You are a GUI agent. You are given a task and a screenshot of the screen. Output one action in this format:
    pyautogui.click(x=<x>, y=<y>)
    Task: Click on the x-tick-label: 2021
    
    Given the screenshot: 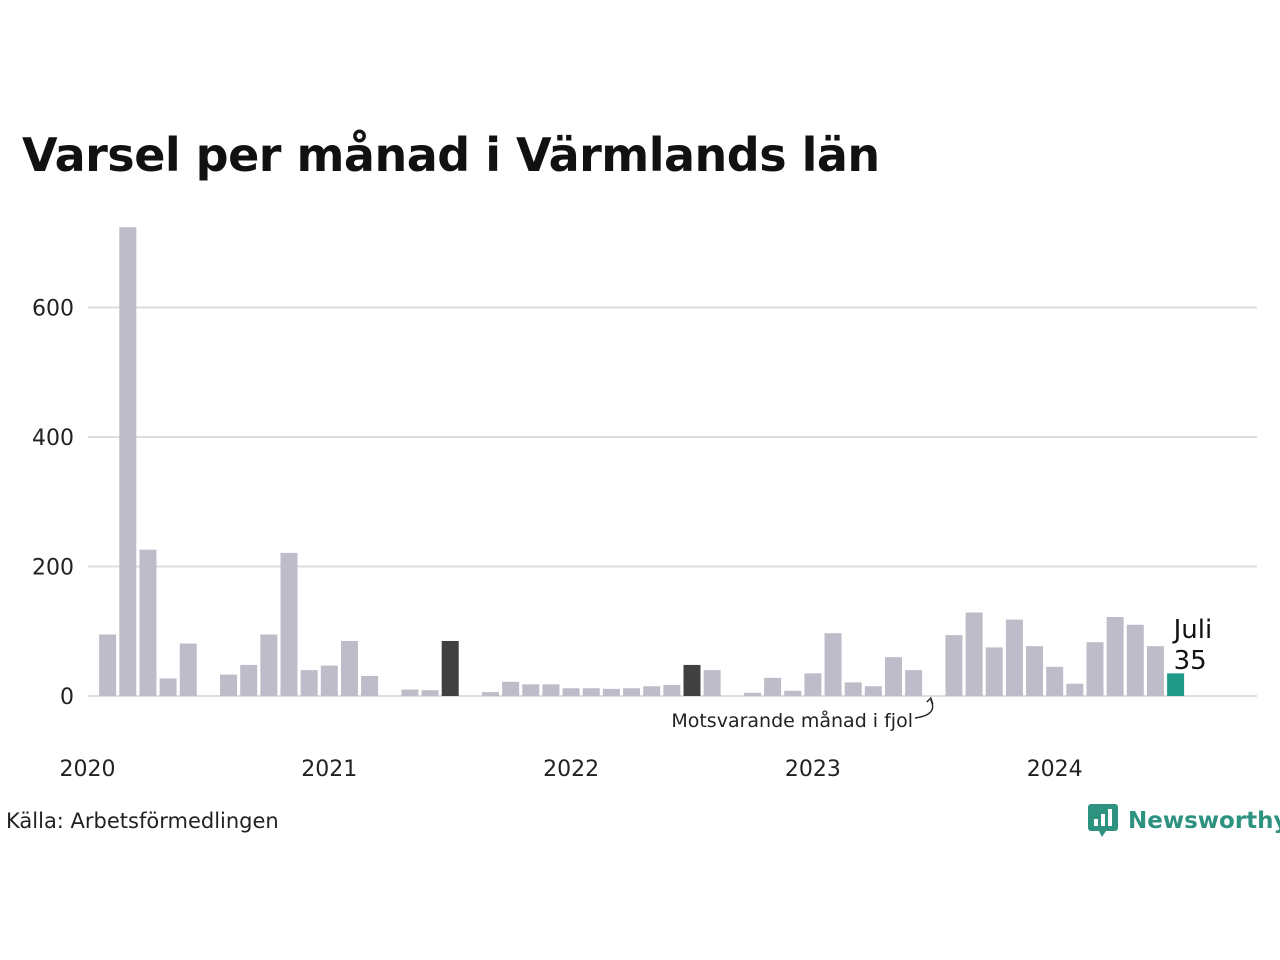 What is the action you would take?
    pyautogui.click(x=329, y=769)
    